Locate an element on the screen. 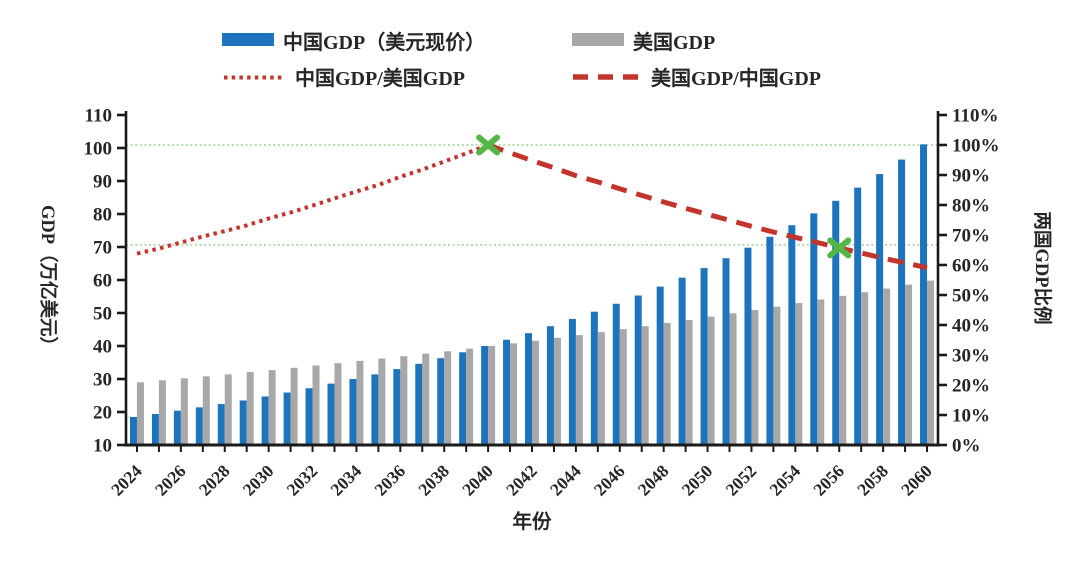 Image resolution: width=1080 pixels, height=566 pixels. dotted-line-swatch-icon is located at coordinates (254, 76).